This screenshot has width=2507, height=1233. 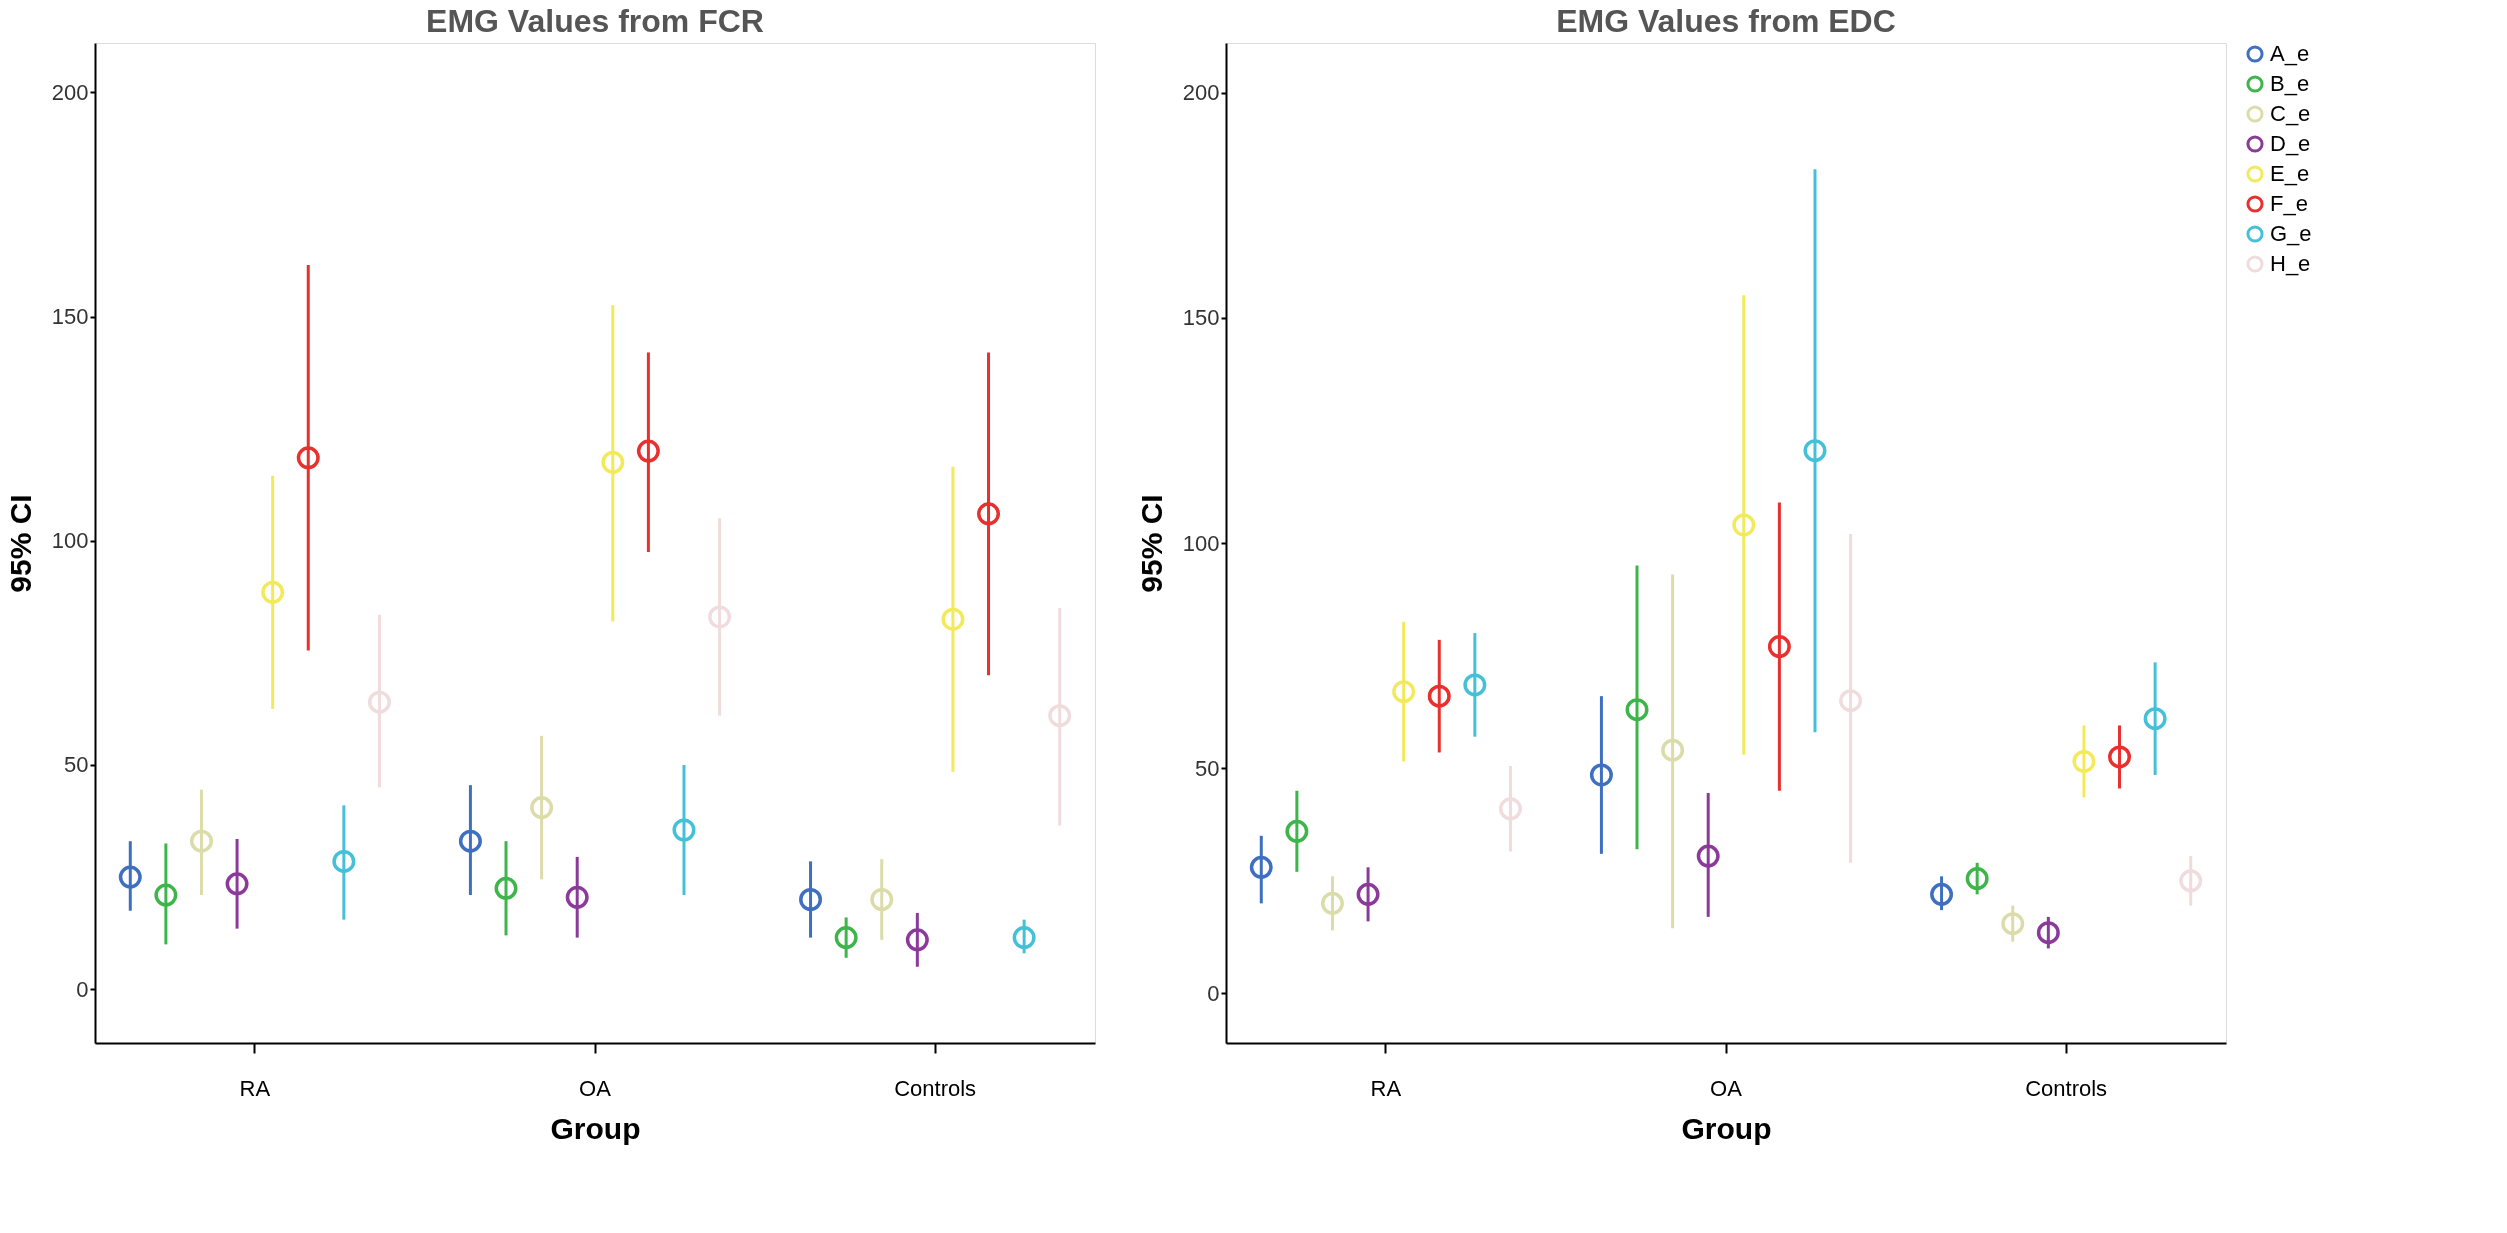 I want to click on legend-label: B_e, so click(x=2290, y=83).